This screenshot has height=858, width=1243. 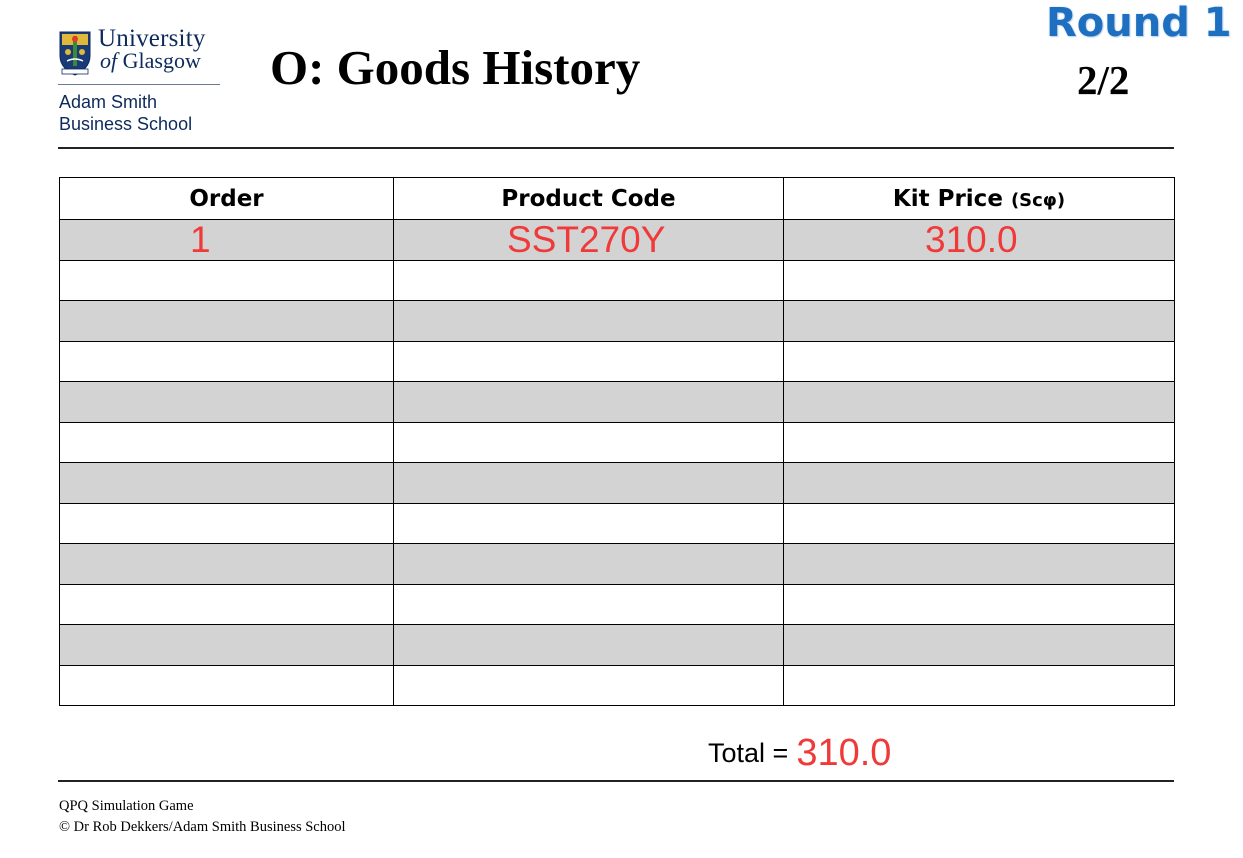 I want to click on kit-price-label: Kit Price, so click(x=947, y=198).